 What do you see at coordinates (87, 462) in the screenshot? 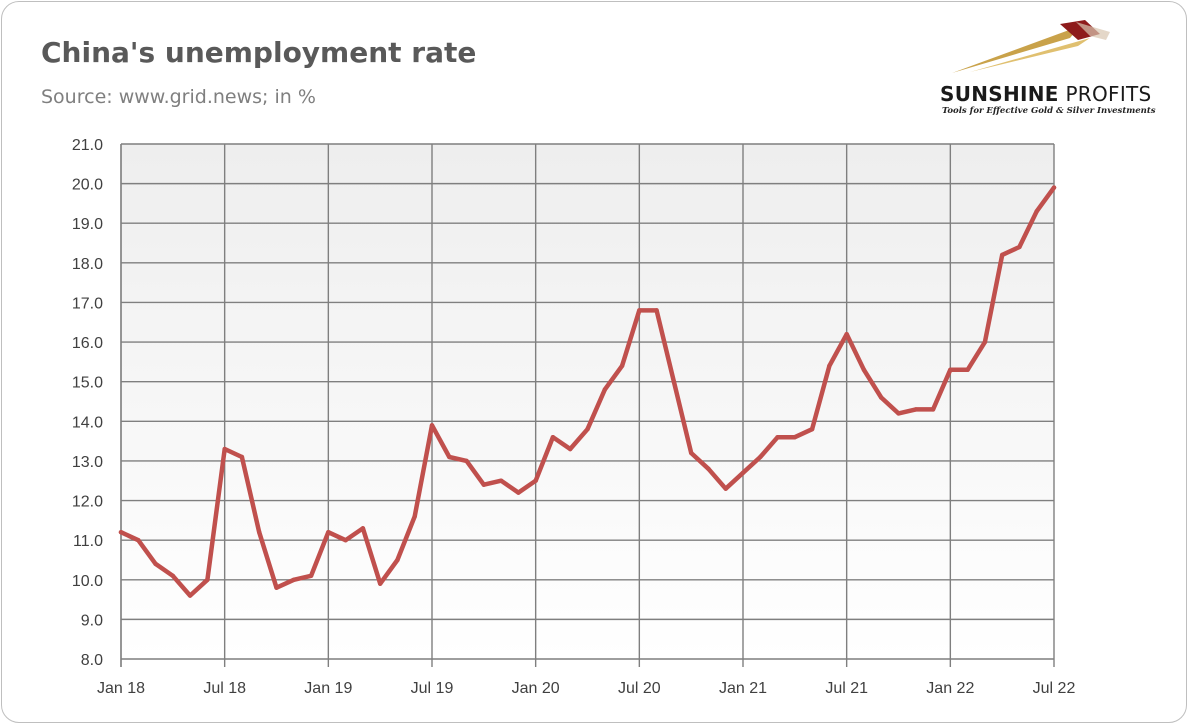
I see `y-tick-label: 13.0` at bounding box center [87, 462].